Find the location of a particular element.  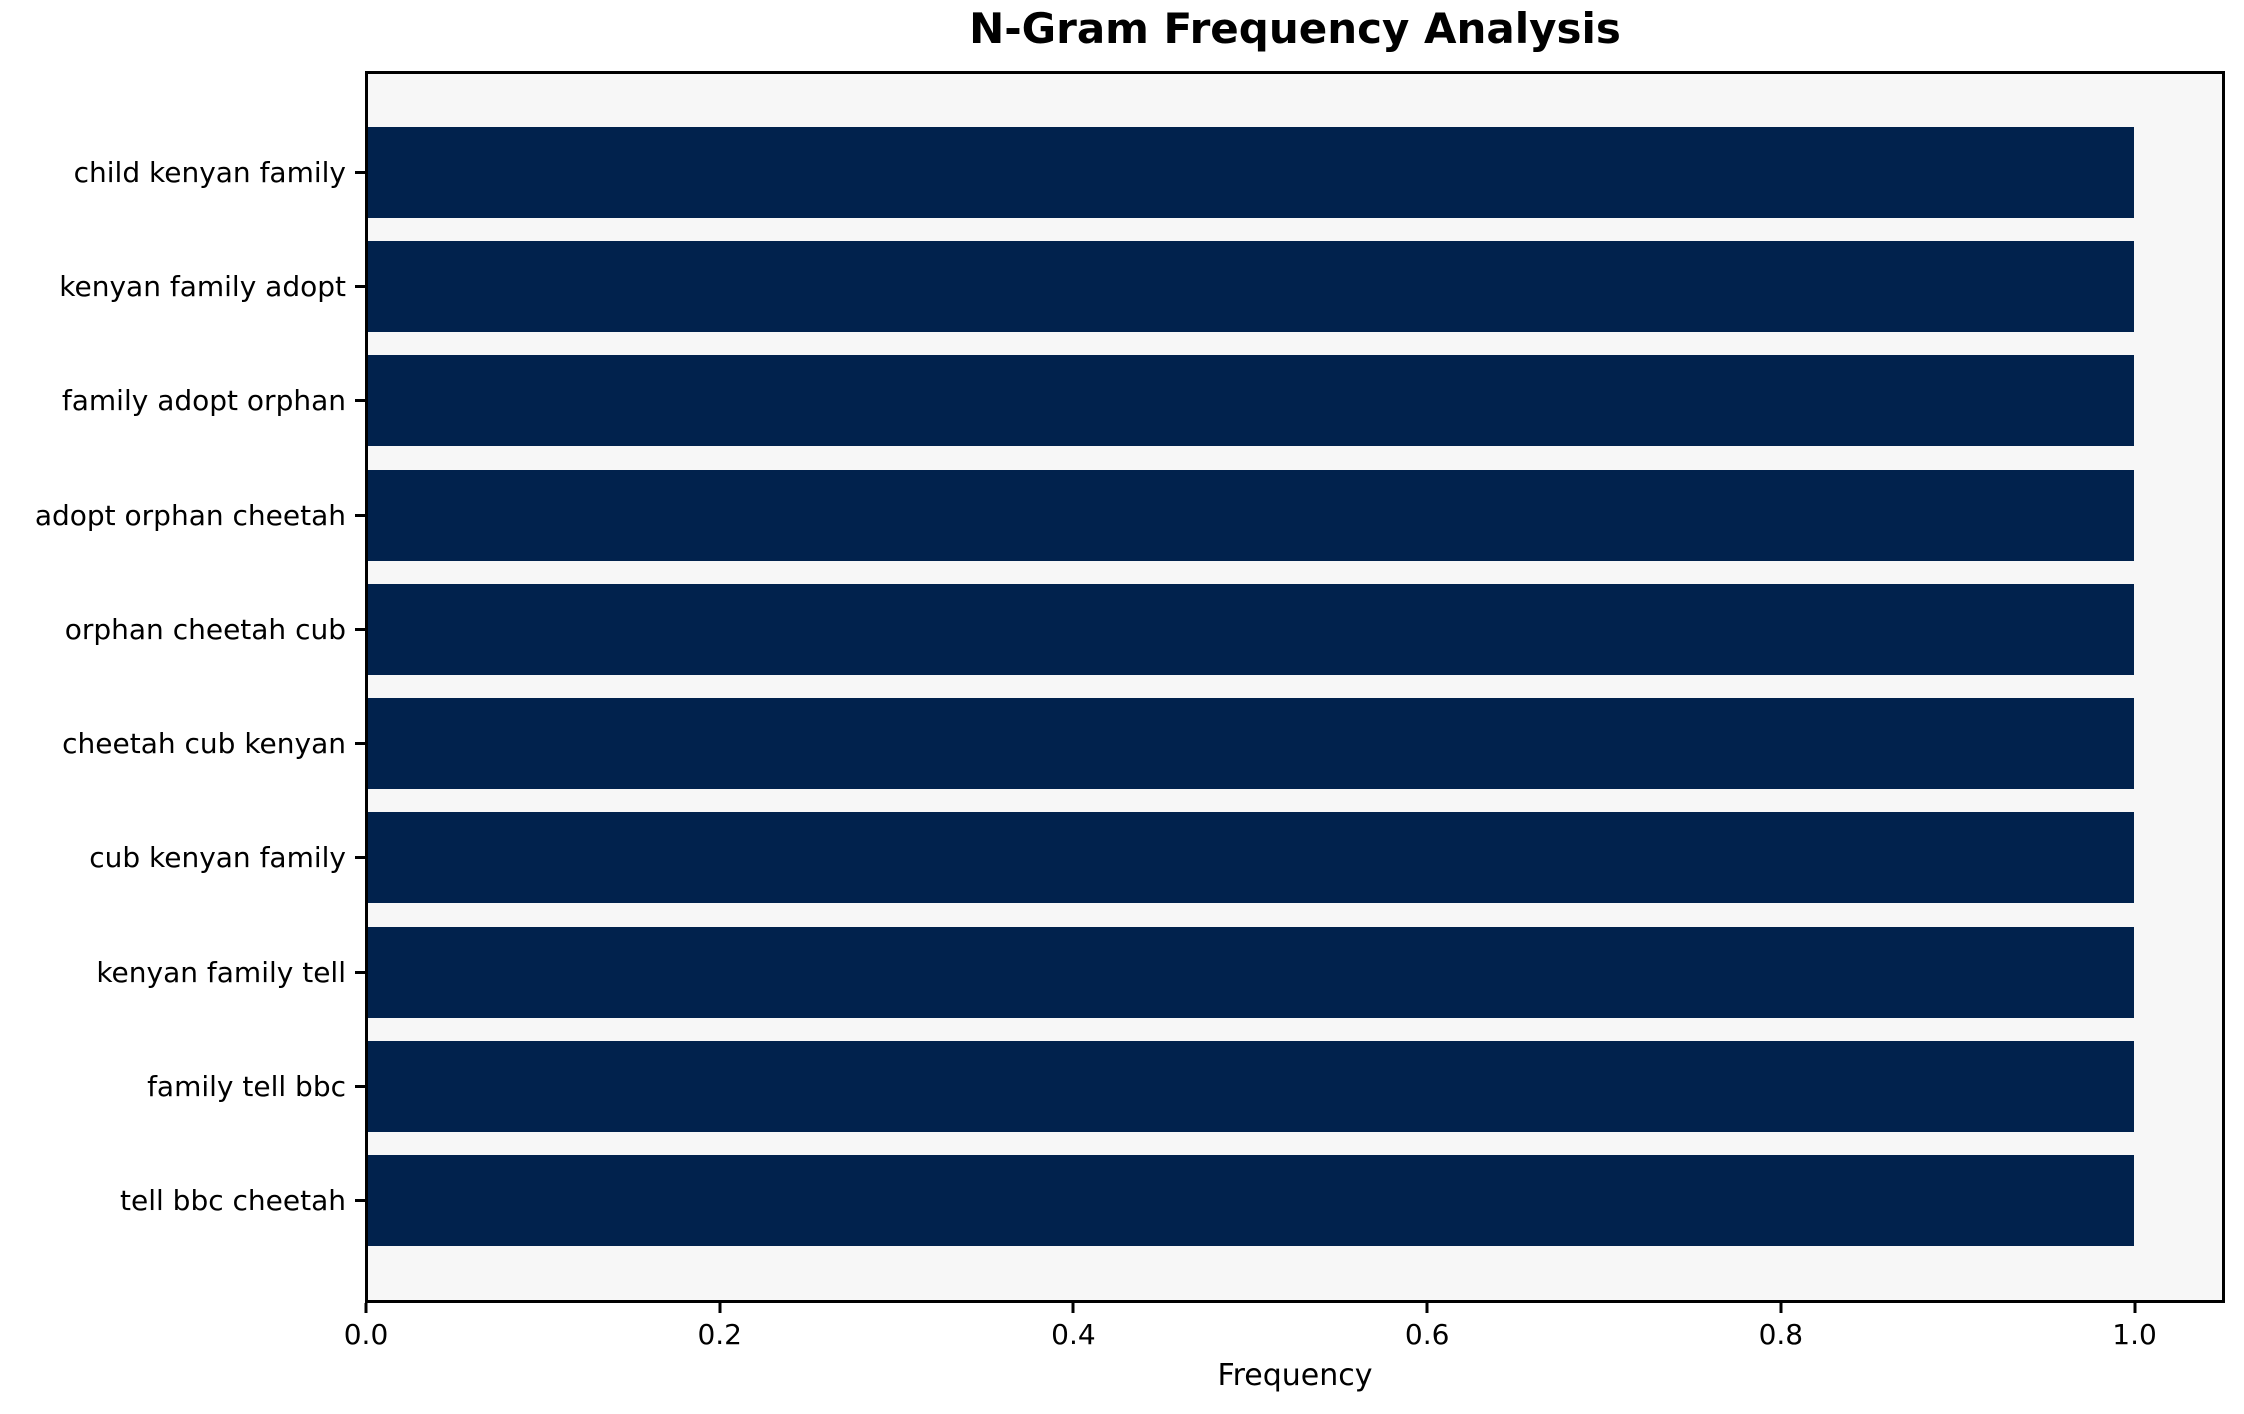

y-axis-label: orphan cheetah cub is located at coordinates (205, 629).